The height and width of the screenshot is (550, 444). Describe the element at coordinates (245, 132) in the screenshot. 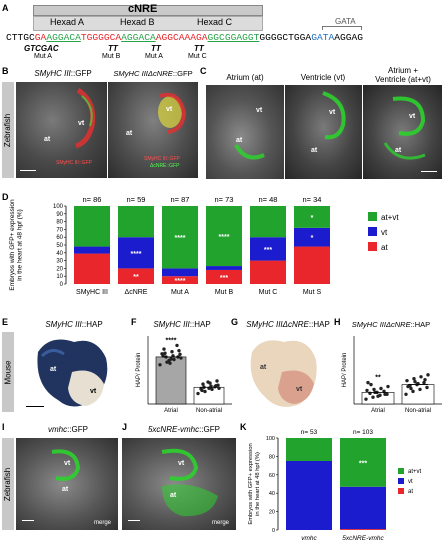

I see `atrium-image: vt at` at that location.